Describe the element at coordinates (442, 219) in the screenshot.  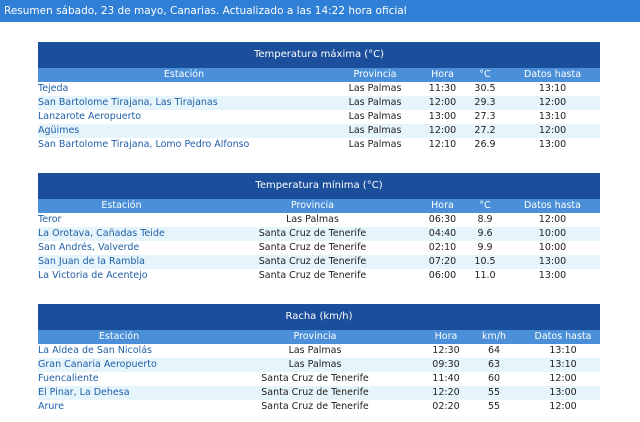
I see `cell: 06:30` at that location.